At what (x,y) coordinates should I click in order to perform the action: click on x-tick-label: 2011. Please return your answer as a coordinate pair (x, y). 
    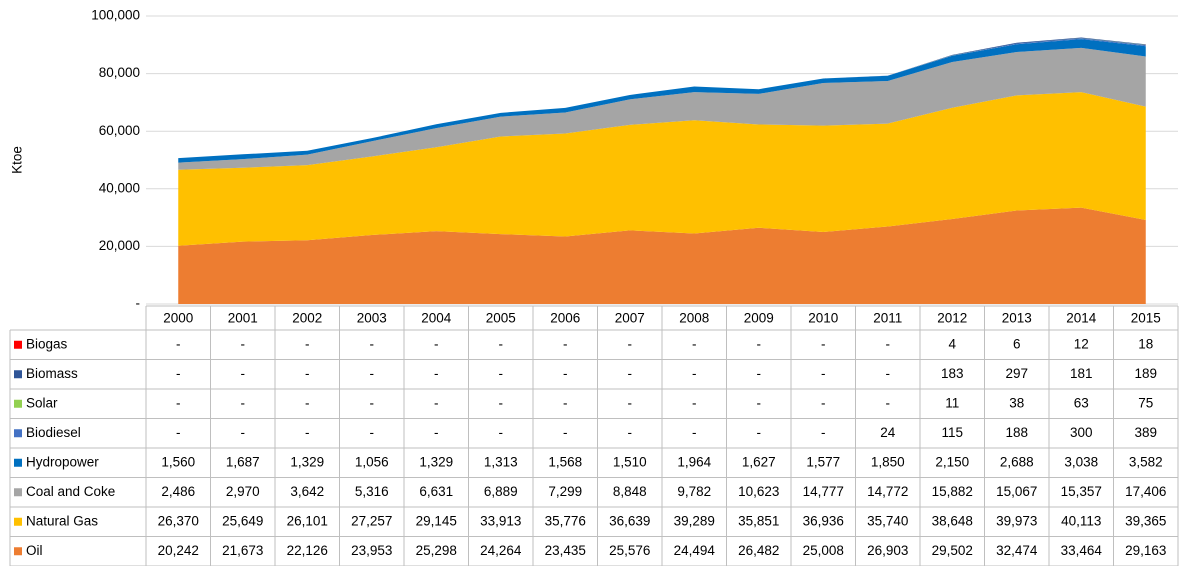
    Looking at the image, I should click on (887, 318).